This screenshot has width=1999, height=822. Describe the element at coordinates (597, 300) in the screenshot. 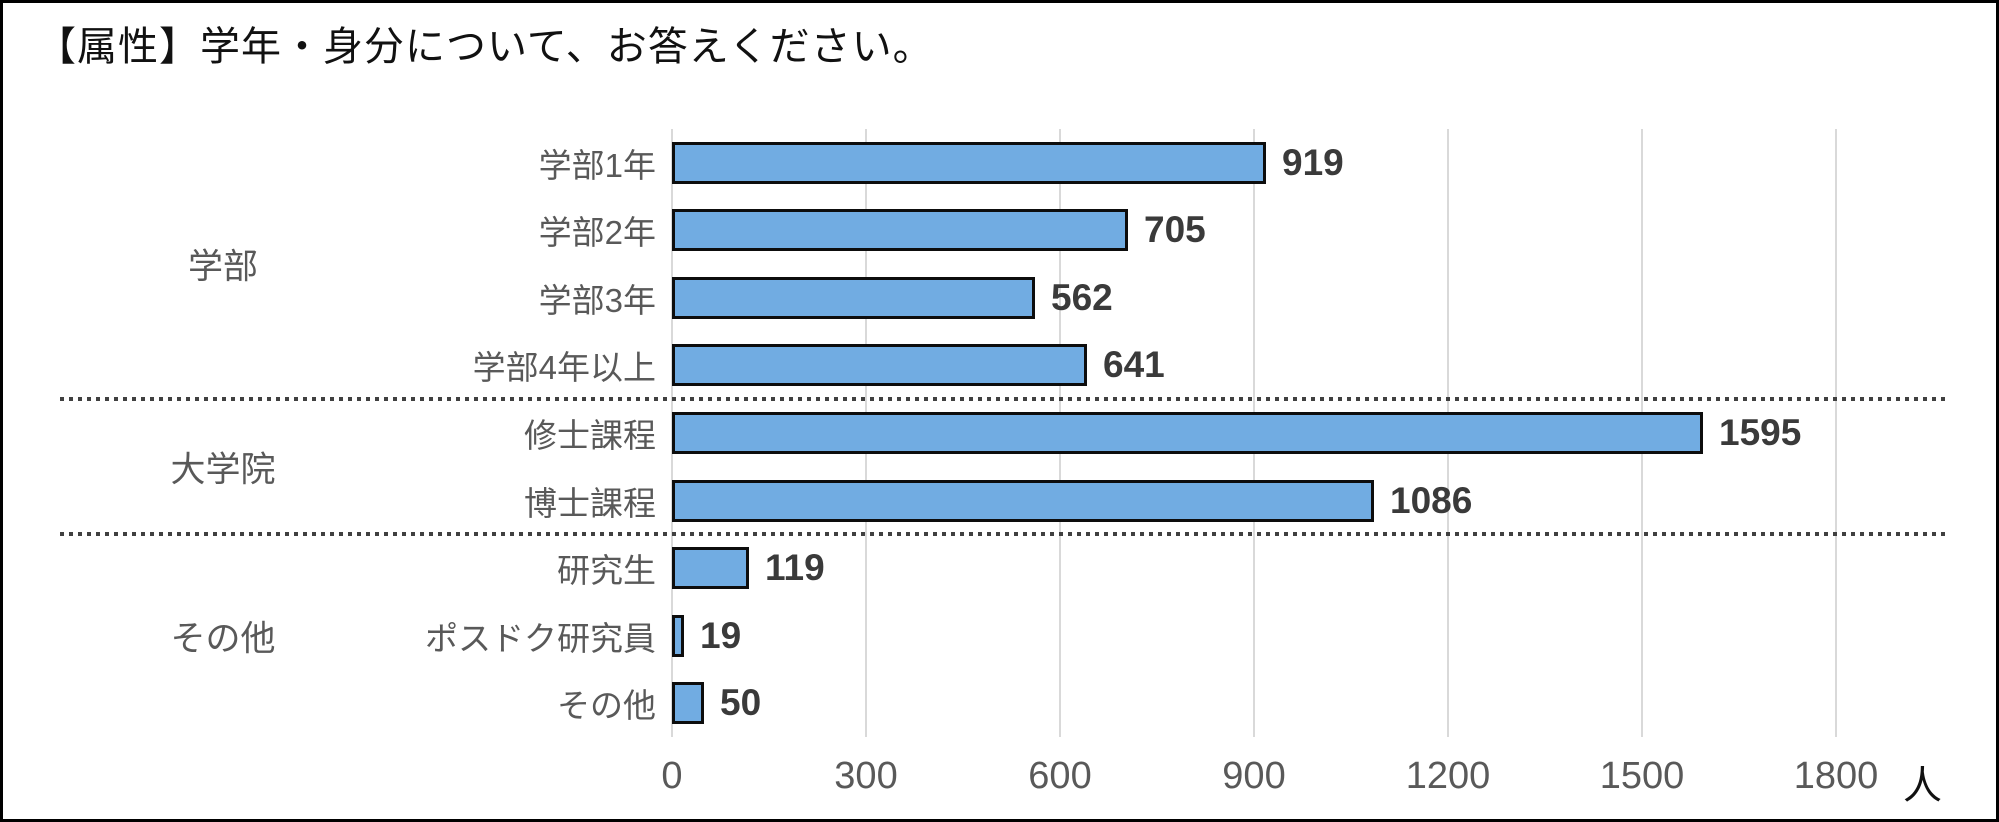

I see `category-label: 学部3年` at that location.